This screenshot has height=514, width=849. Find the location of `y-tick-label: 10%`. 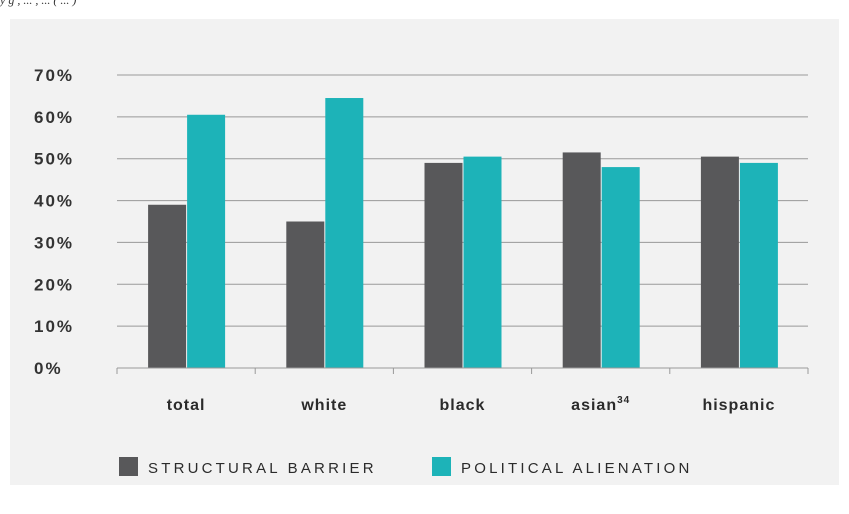

y-tick-label: 10% is located at coordinates (54, 326).